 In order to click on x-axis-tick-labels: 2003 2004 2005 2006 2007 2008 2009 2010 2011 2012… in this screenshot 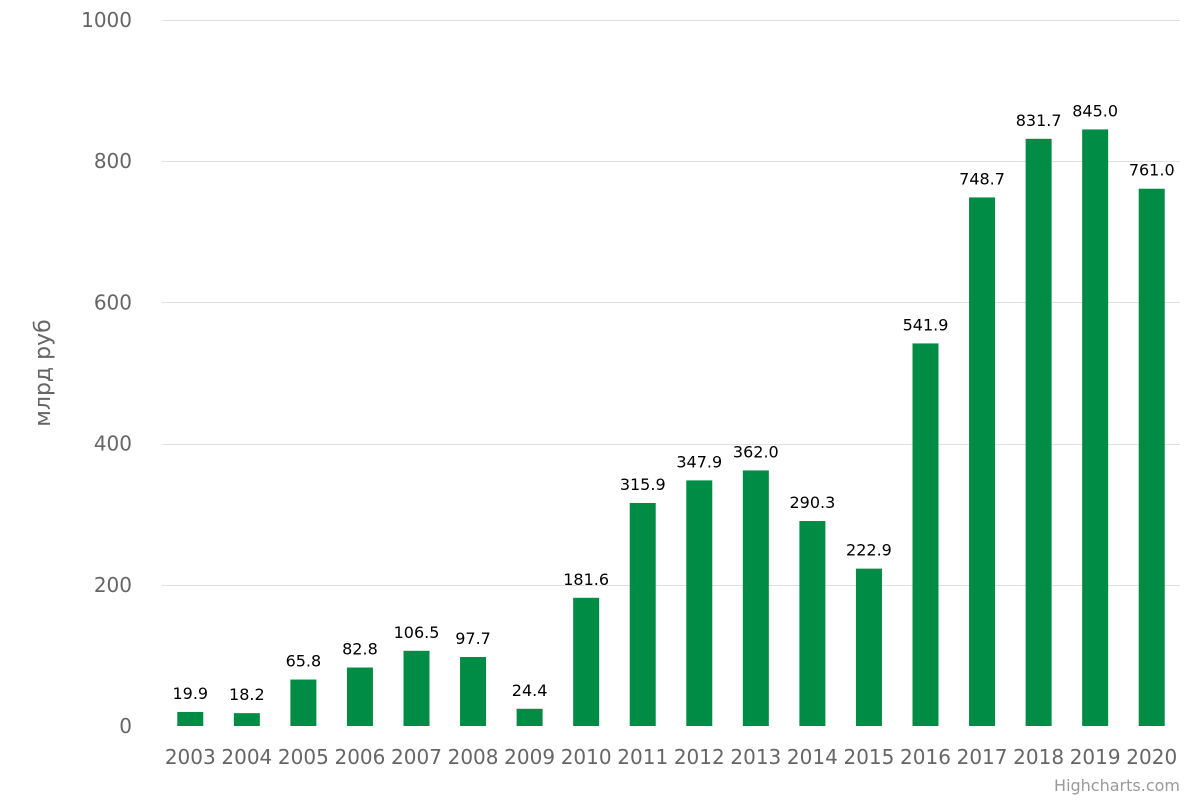, I will do `click(671, 757)`.